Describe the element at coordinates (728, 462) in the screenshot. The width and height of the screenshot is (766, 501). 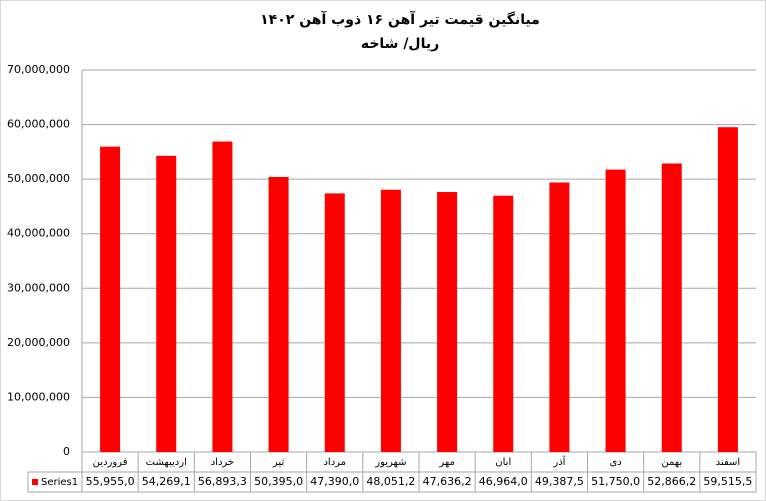
I see `x-tick-label: اسفند` at that location.